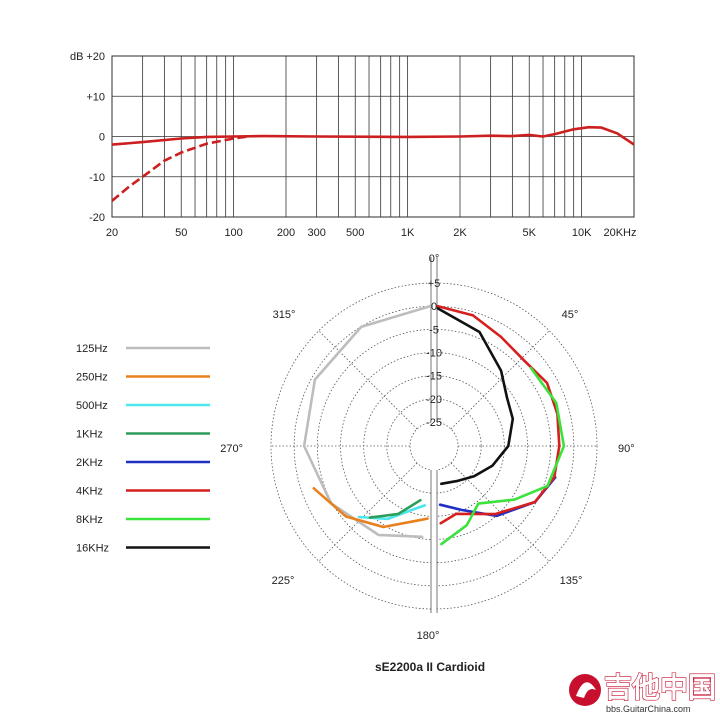 This screenshot has height=720, width=720. I want to click on frequency-x-tick-label: 10K, so click(582, 233).